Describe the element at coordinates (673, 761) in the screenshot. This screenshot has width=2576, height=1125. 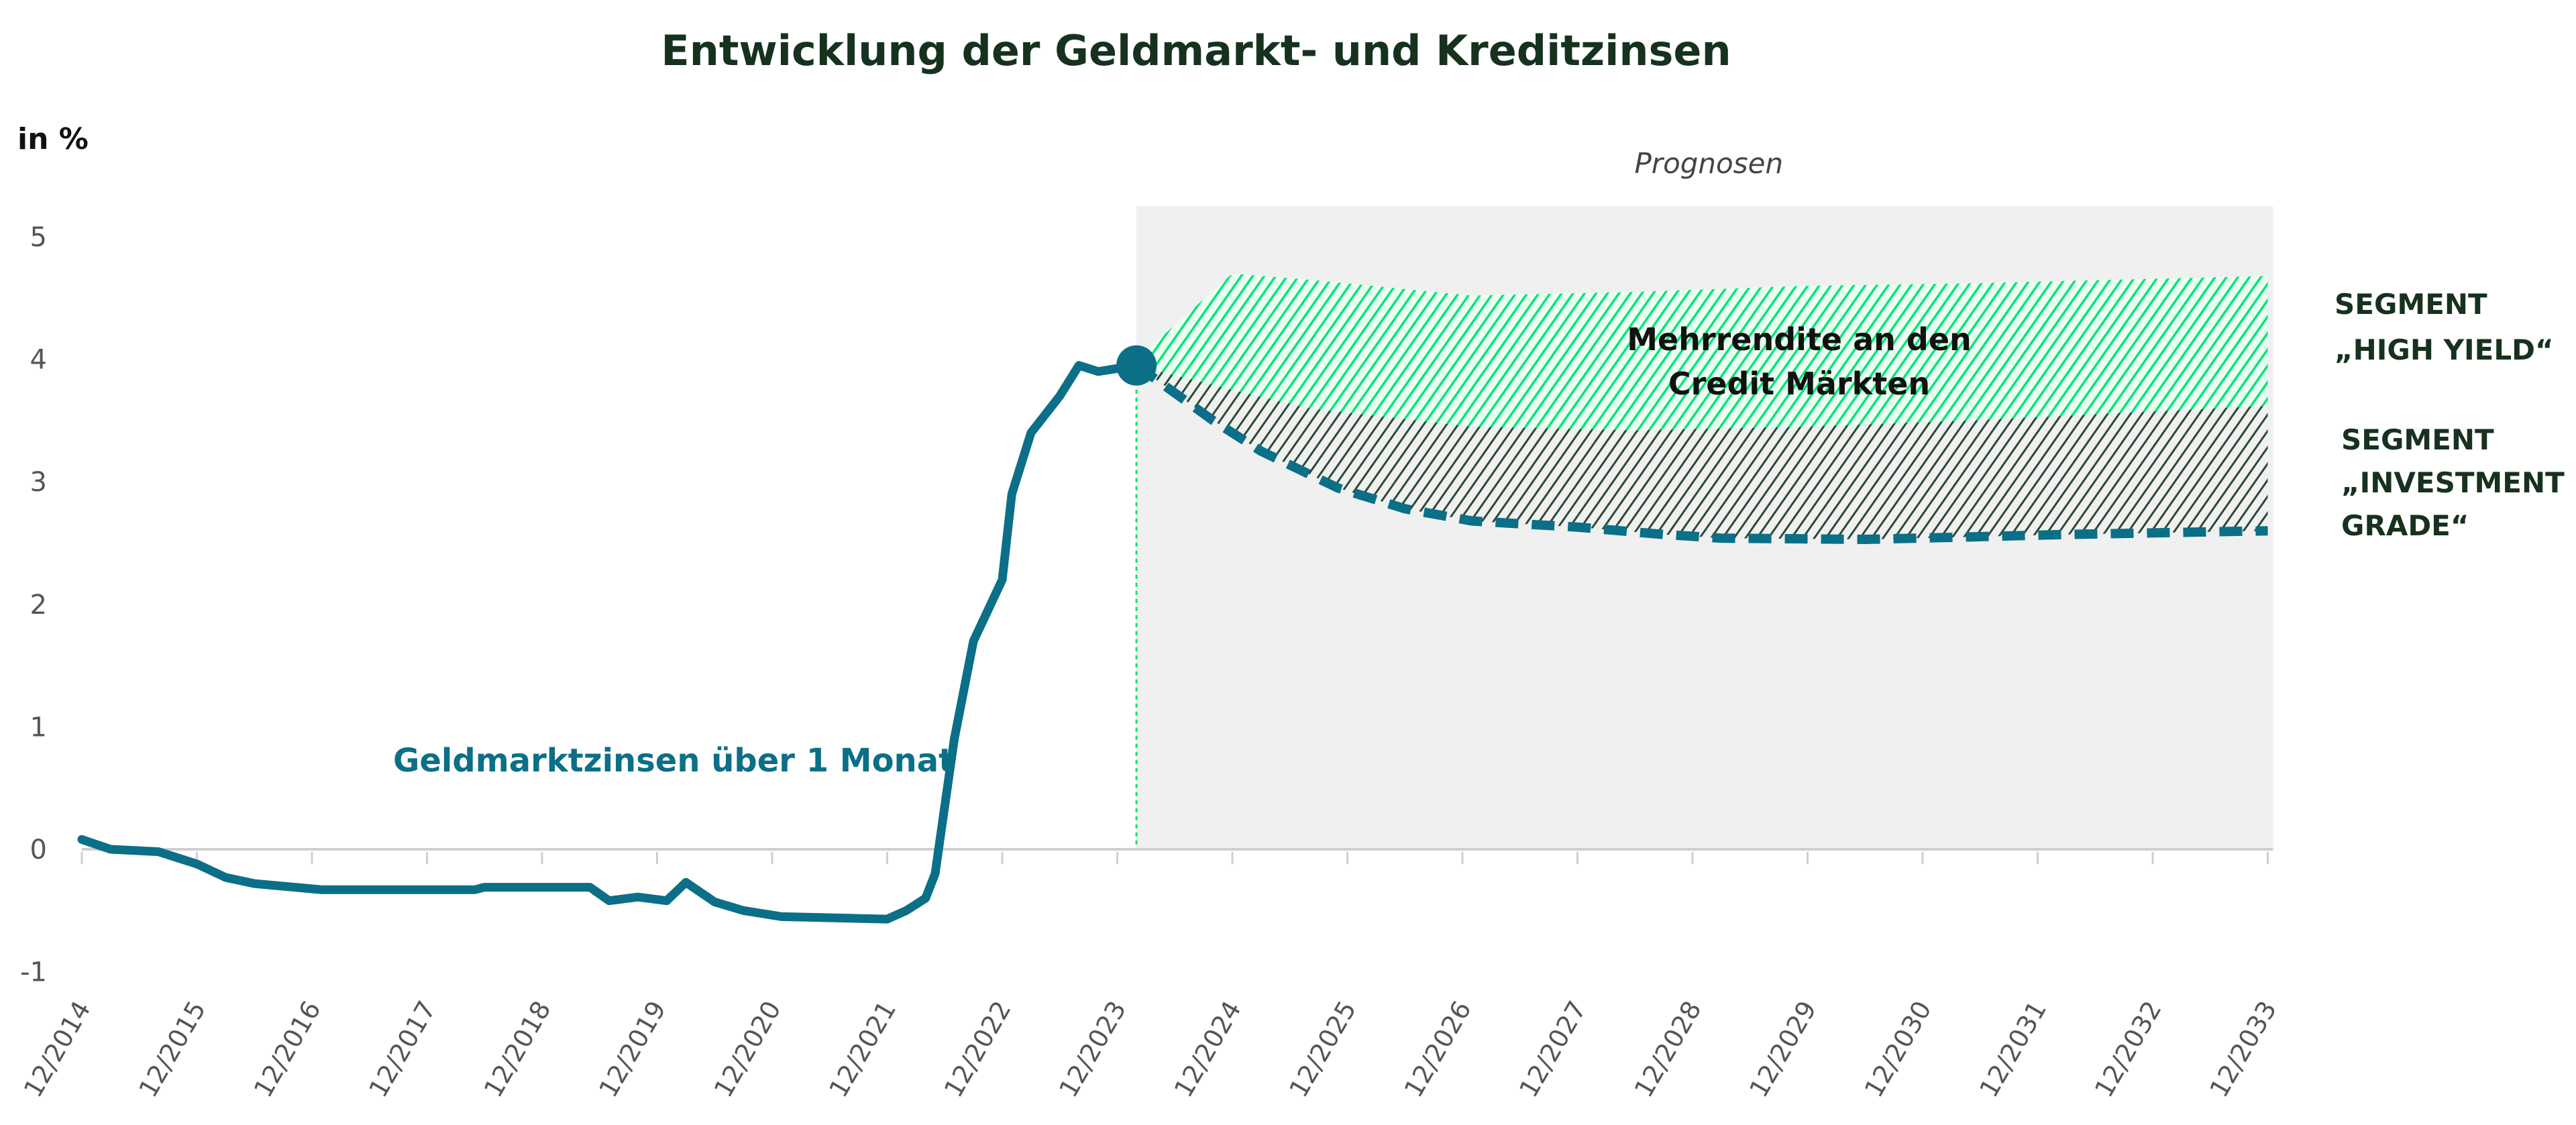
I see `series-label-geldmarkt: Geldmarktzinsen über 1 Monat` at that location.